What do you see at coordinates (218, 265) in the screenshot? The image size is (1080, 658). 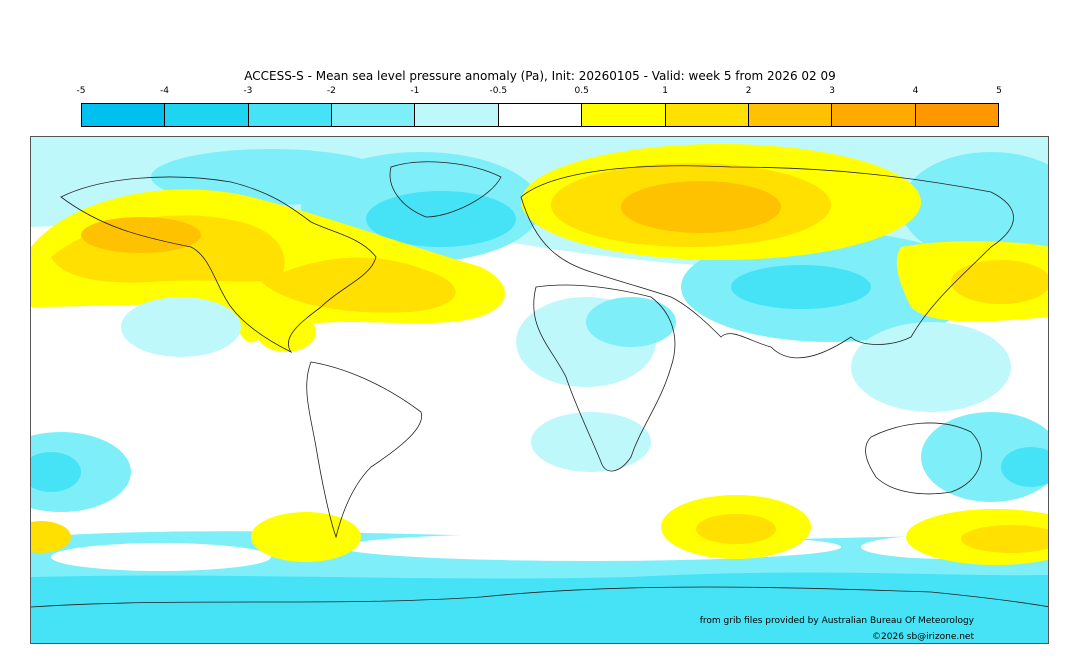 I see `north-america-outline` at bounding box center [218, 265].